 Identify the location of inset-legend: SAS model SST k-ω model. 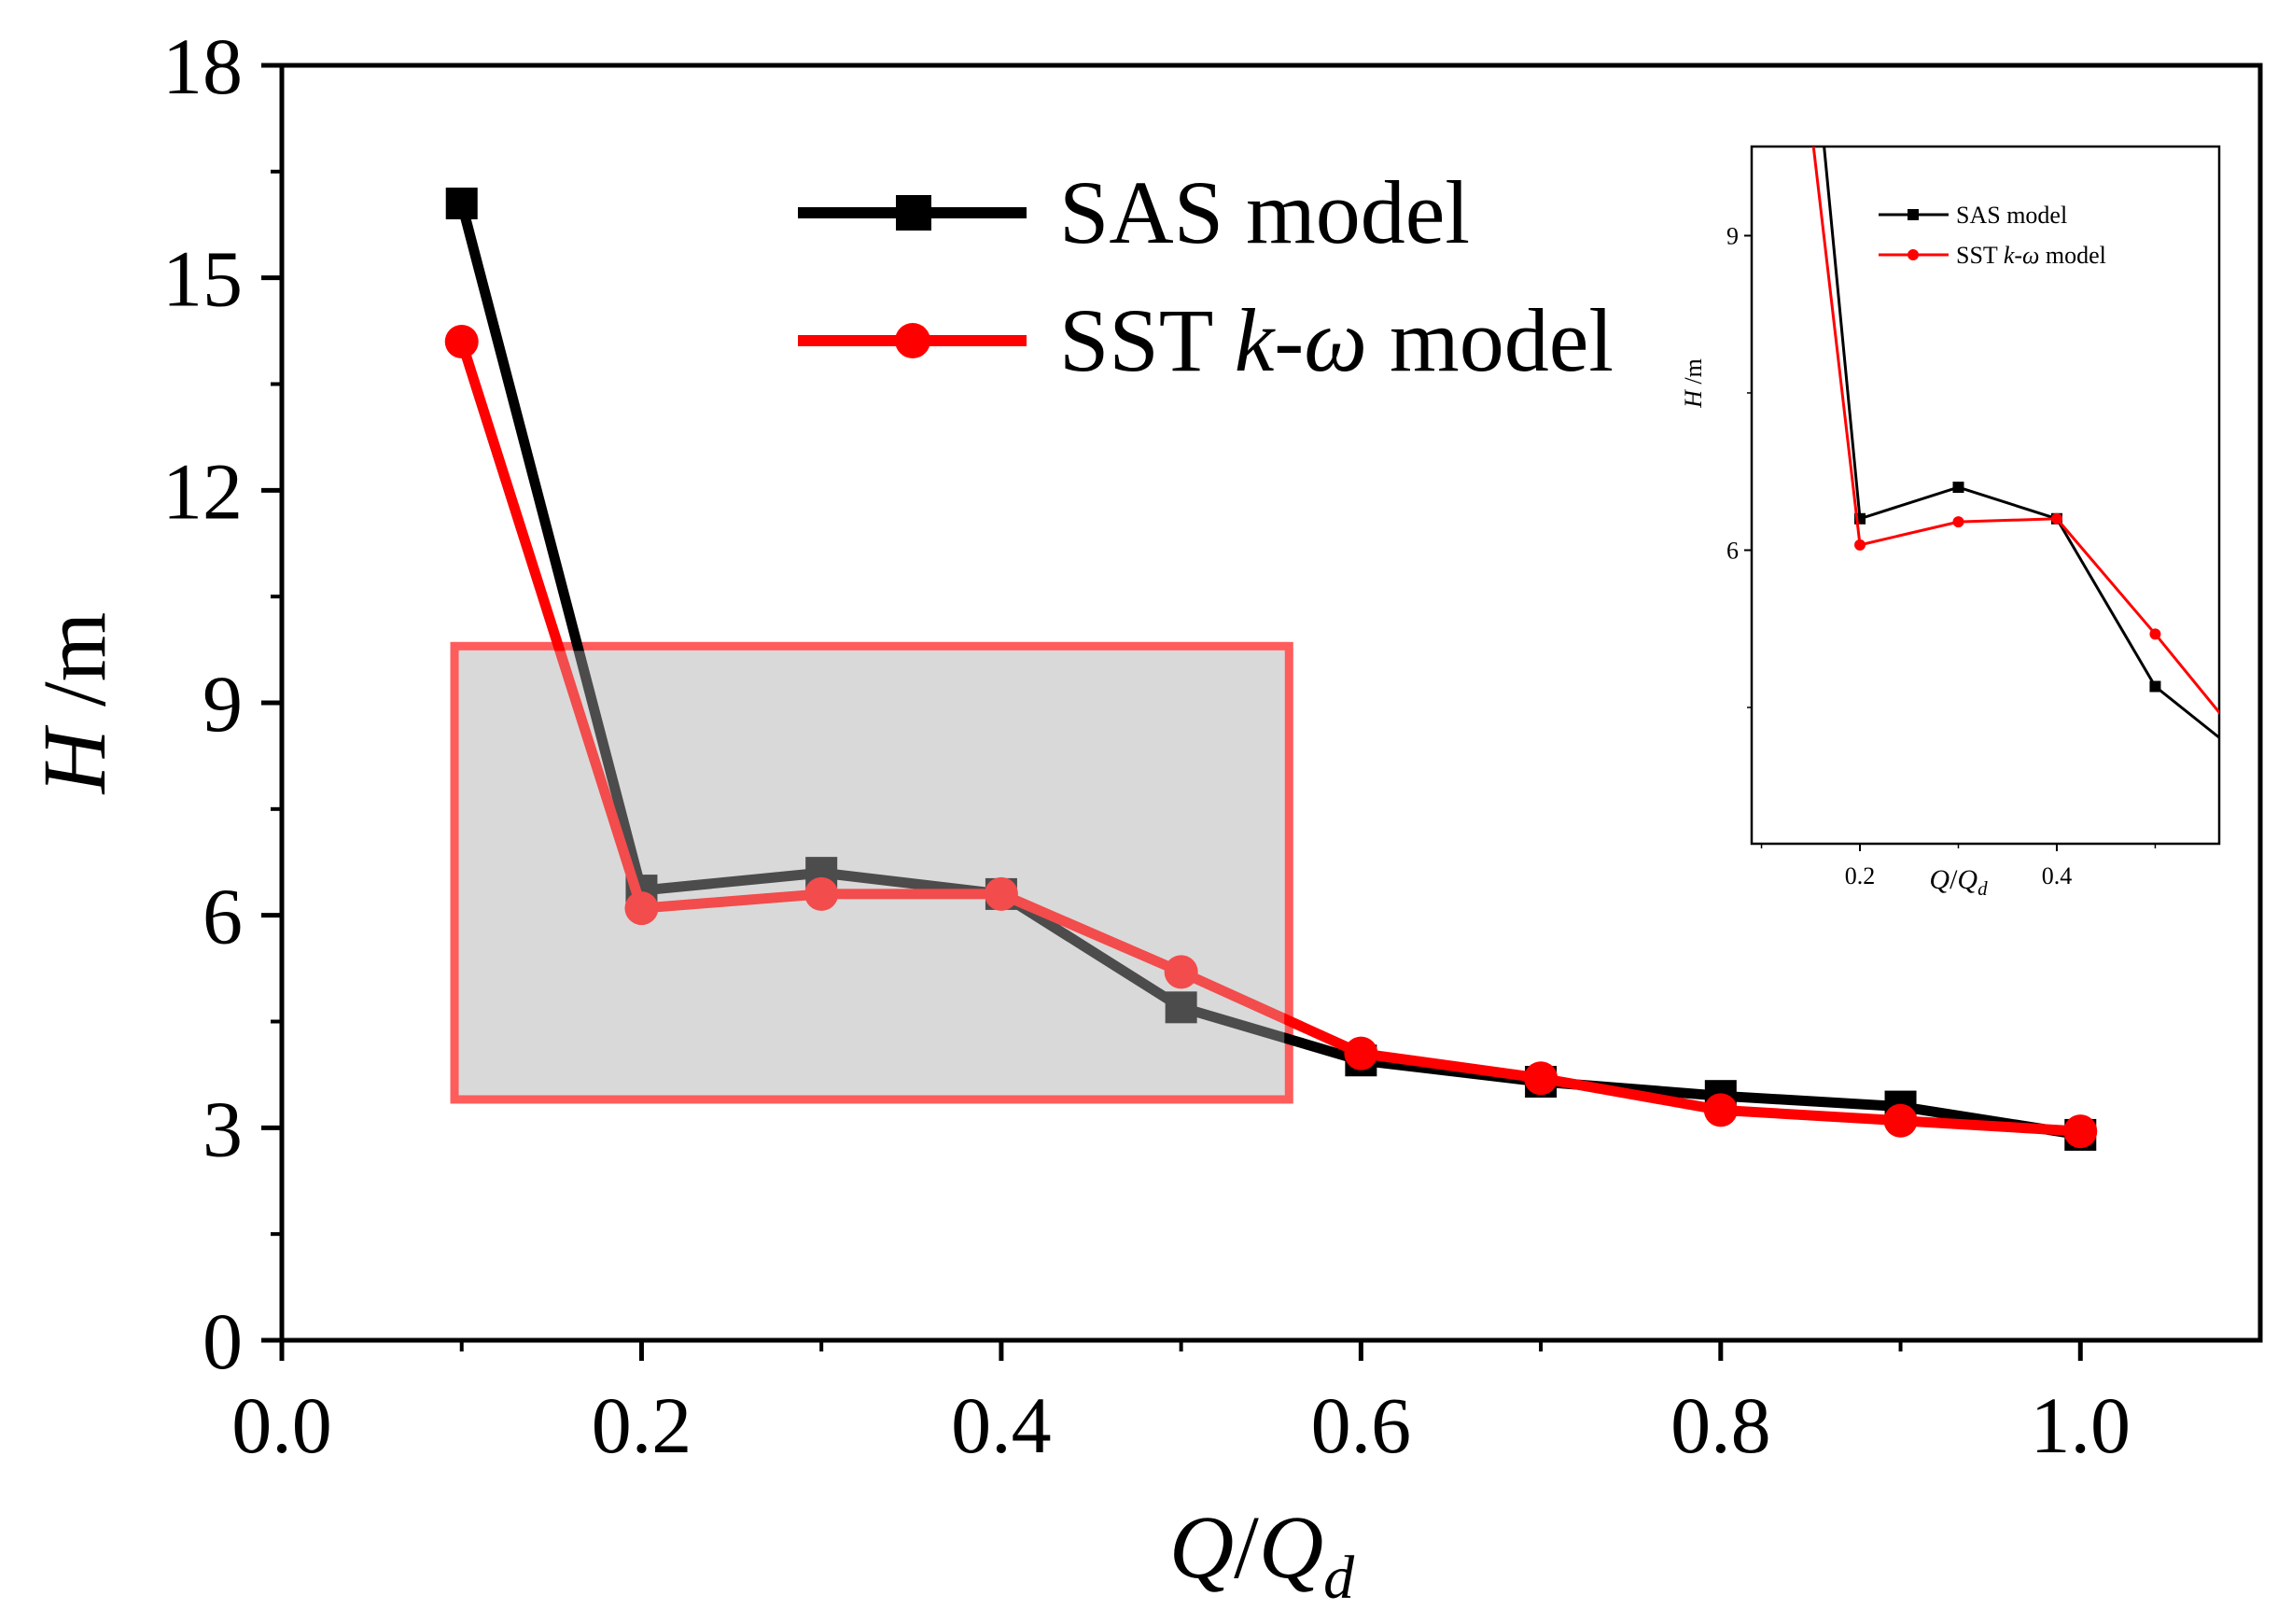
(1992, 235).